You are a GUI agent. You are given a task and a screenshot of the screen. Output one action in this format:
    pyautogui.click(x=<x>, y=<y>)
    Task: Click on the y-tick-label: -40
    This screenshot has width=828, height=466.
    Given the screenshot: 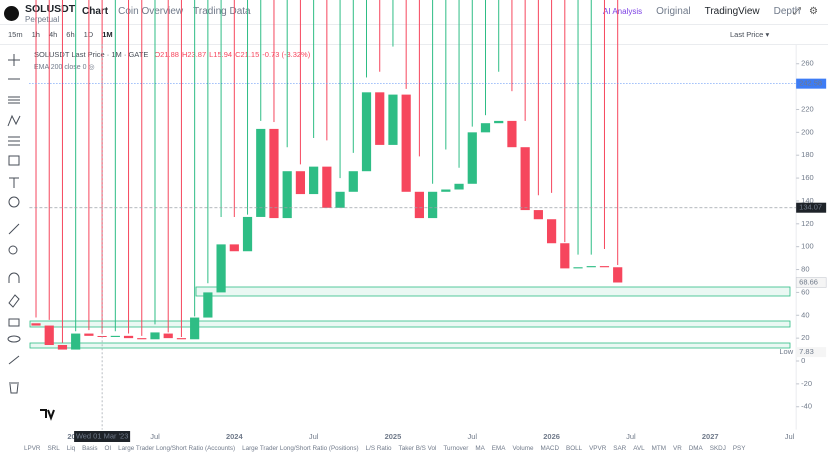 What is the action you would take?
    pyautogui.click(x=806, y=406)
    